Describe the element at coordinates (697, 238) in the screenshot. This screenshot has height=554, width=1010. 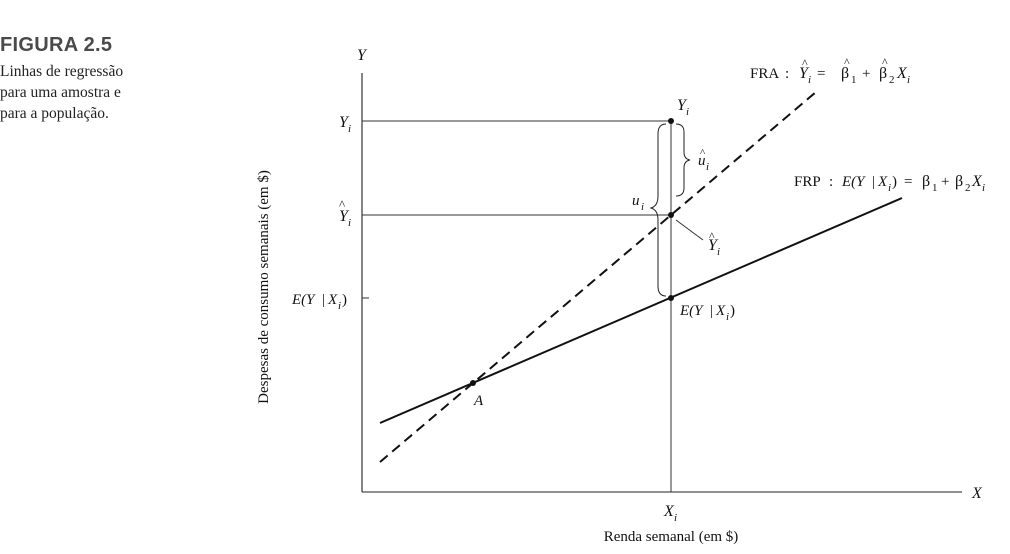
I see `point-yhat-label: ^ Y i` at that location.